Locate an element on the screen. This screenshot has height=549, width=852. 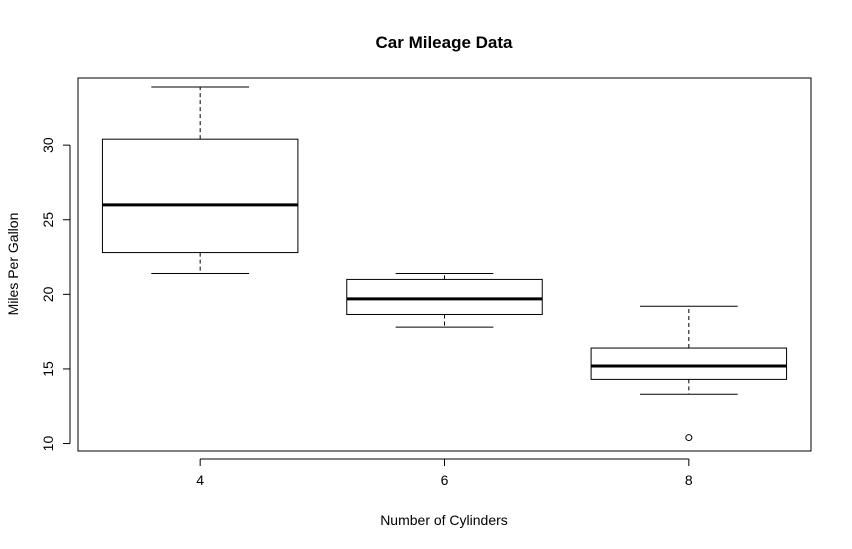
y-axis: 10 15 20 25 30 is located at coordinates (55, 294).